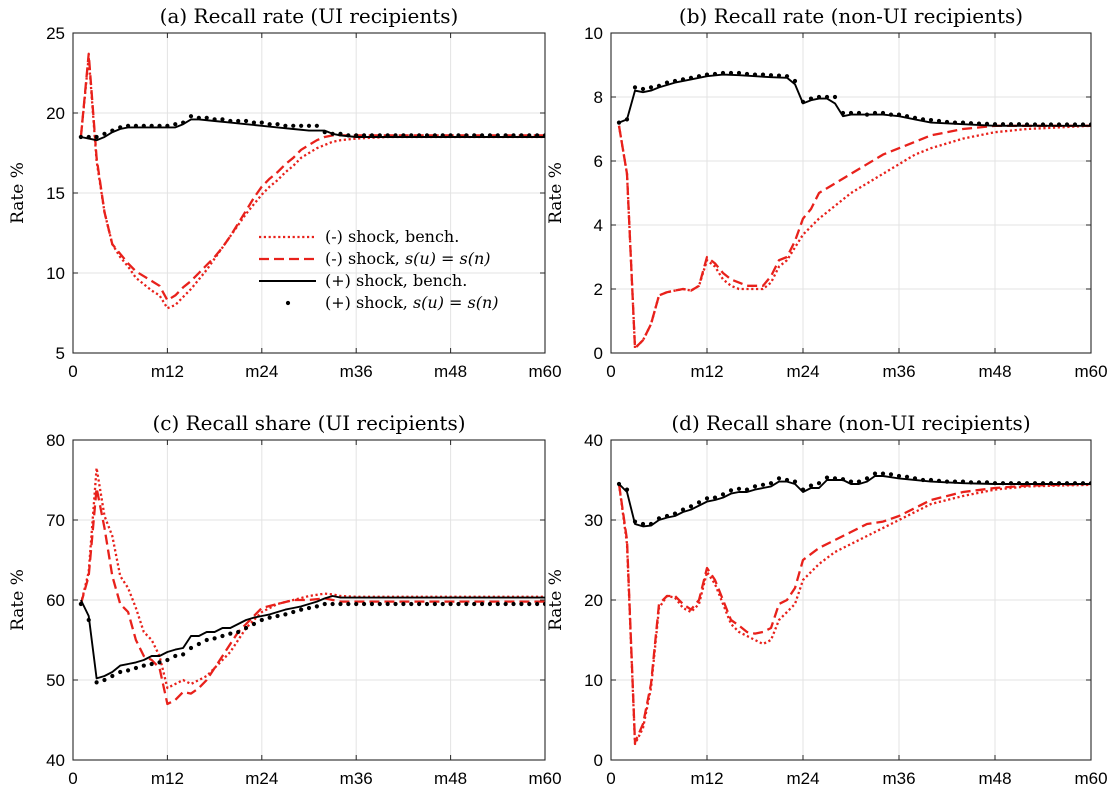 The width and height of the screenshot is (1114, 798). Describe the element at coordinates (55, 33) in the screenshot. I see `y-tick-label: 25` at that location.